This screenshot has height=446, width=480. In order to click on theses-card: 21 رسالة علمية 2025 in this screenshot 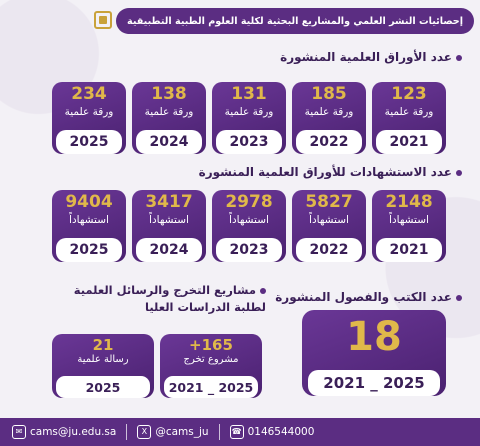, I will do `click(103, 366)`.